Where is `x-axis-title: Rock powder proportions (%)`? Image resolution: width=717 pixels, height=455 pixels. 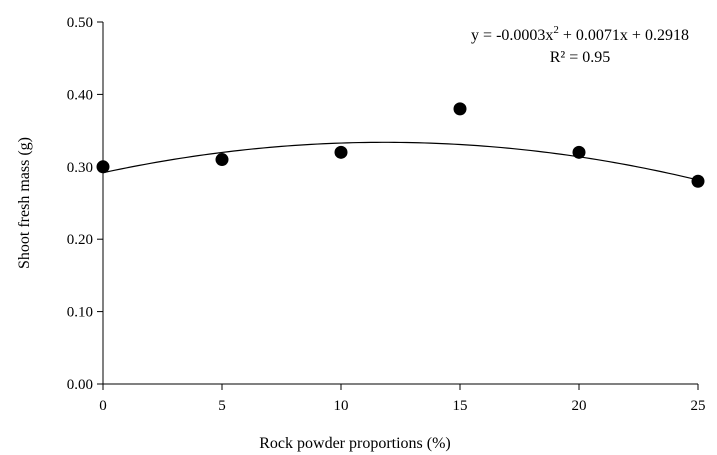
x-axis-title: Rock powder proportions (%) is located at coordinates (355, 443).